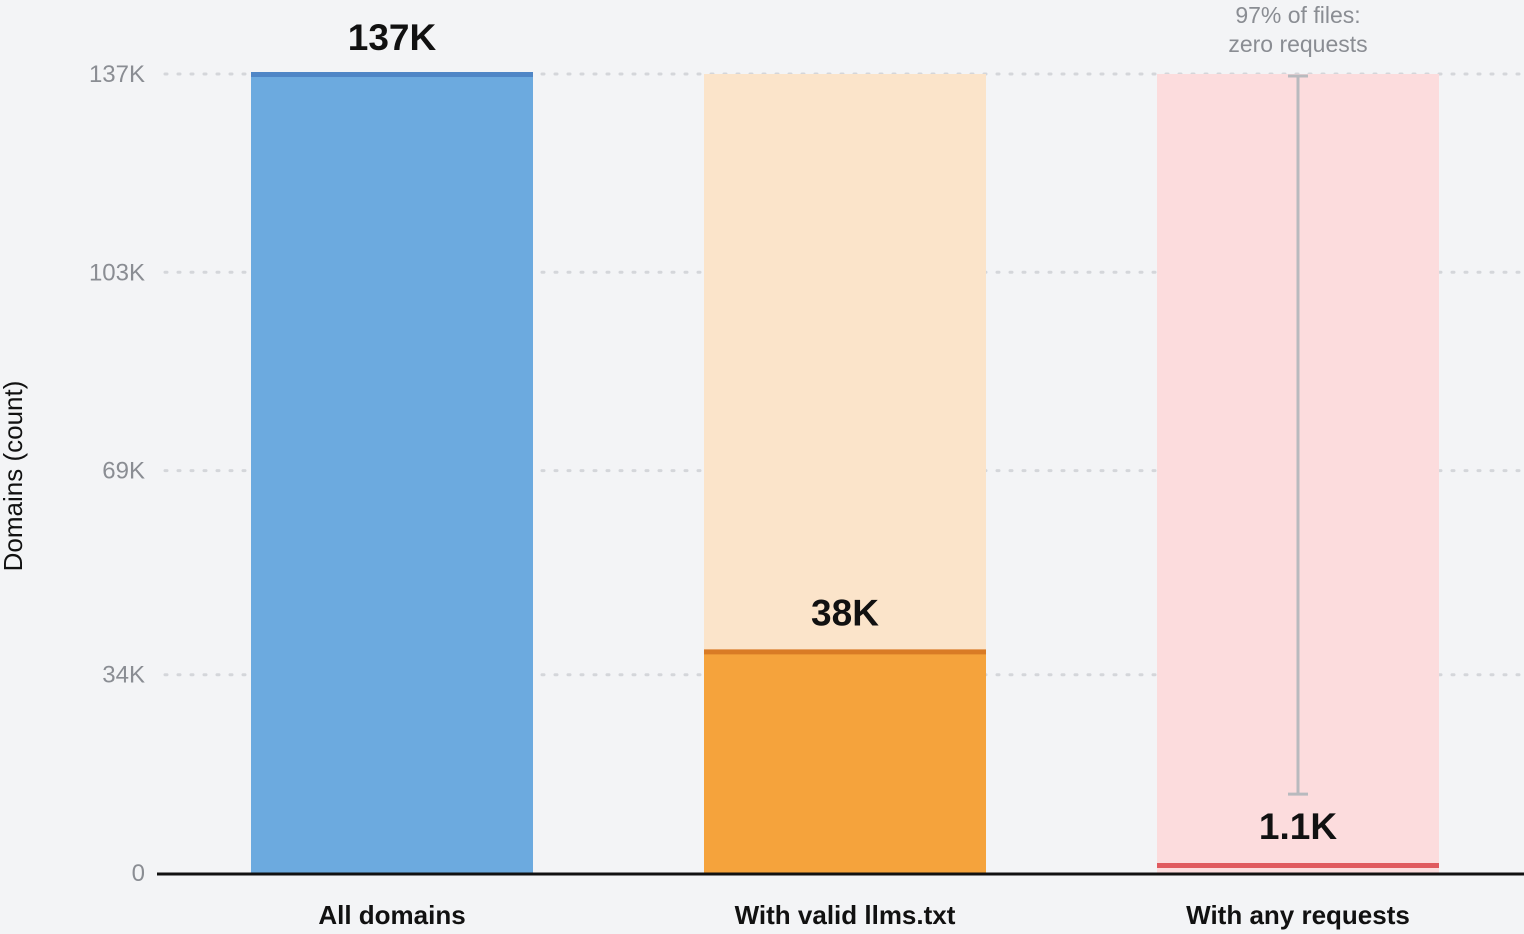  Describe the element at coordinates (117, 74) in the screenshot. I see `y-tick-label-4: 137K` at that location.